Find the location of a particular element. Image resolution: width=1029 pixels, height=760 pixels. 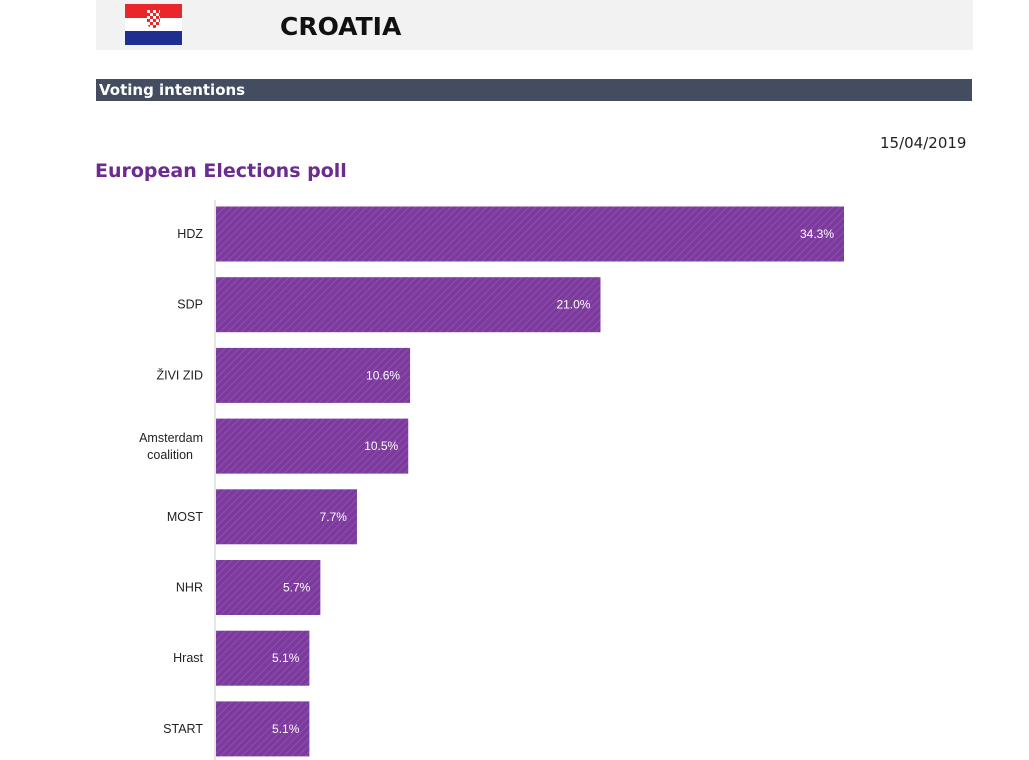

country-title: CROATIA is located at coordinates (341, 26).